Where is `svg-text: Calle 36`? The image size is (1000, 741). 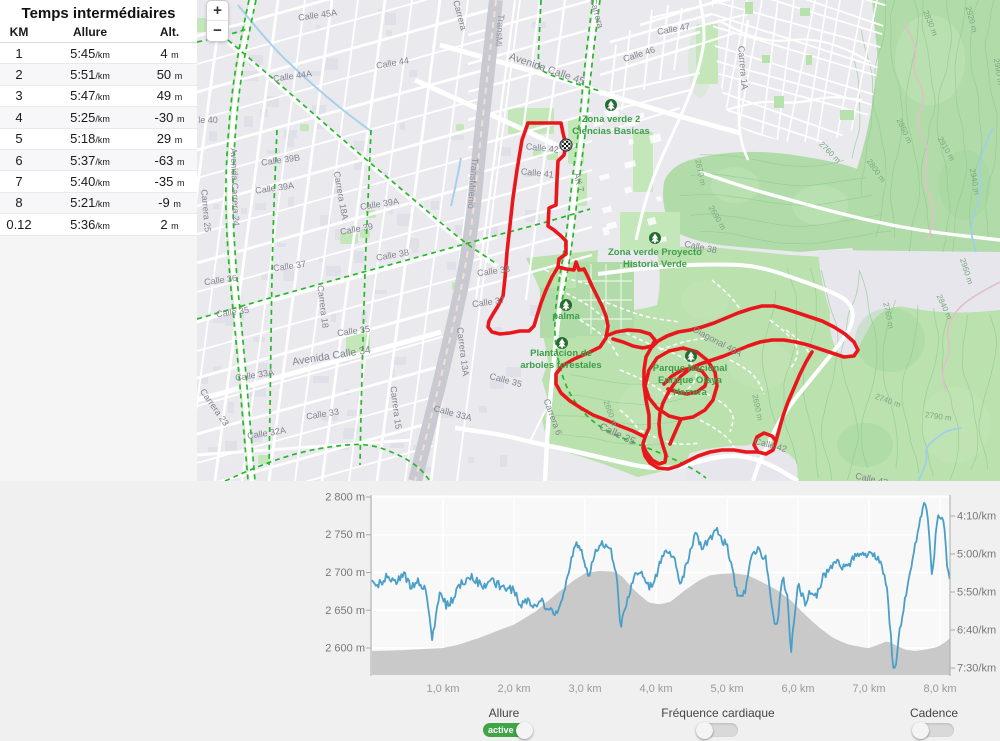 svg-text: Calle 36 is located at coordinates (221, 280).